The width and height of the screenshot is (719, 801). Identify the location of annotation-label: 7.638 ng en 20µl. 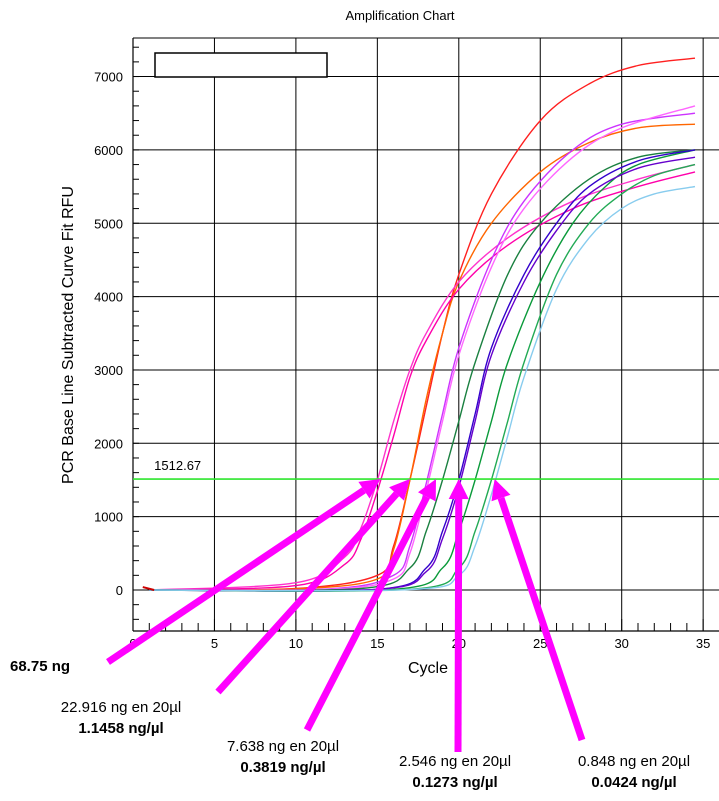
(283, 746).